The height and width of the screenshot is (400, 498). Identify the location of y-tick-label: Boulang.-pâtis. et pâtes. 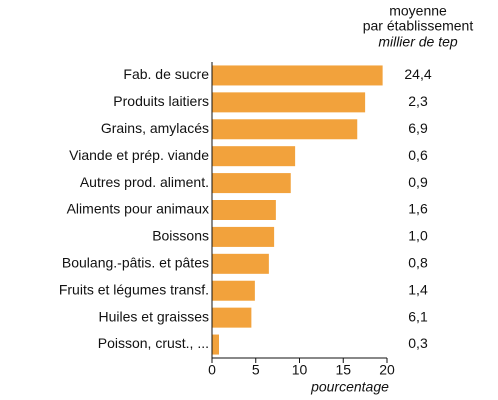
(135, 263).